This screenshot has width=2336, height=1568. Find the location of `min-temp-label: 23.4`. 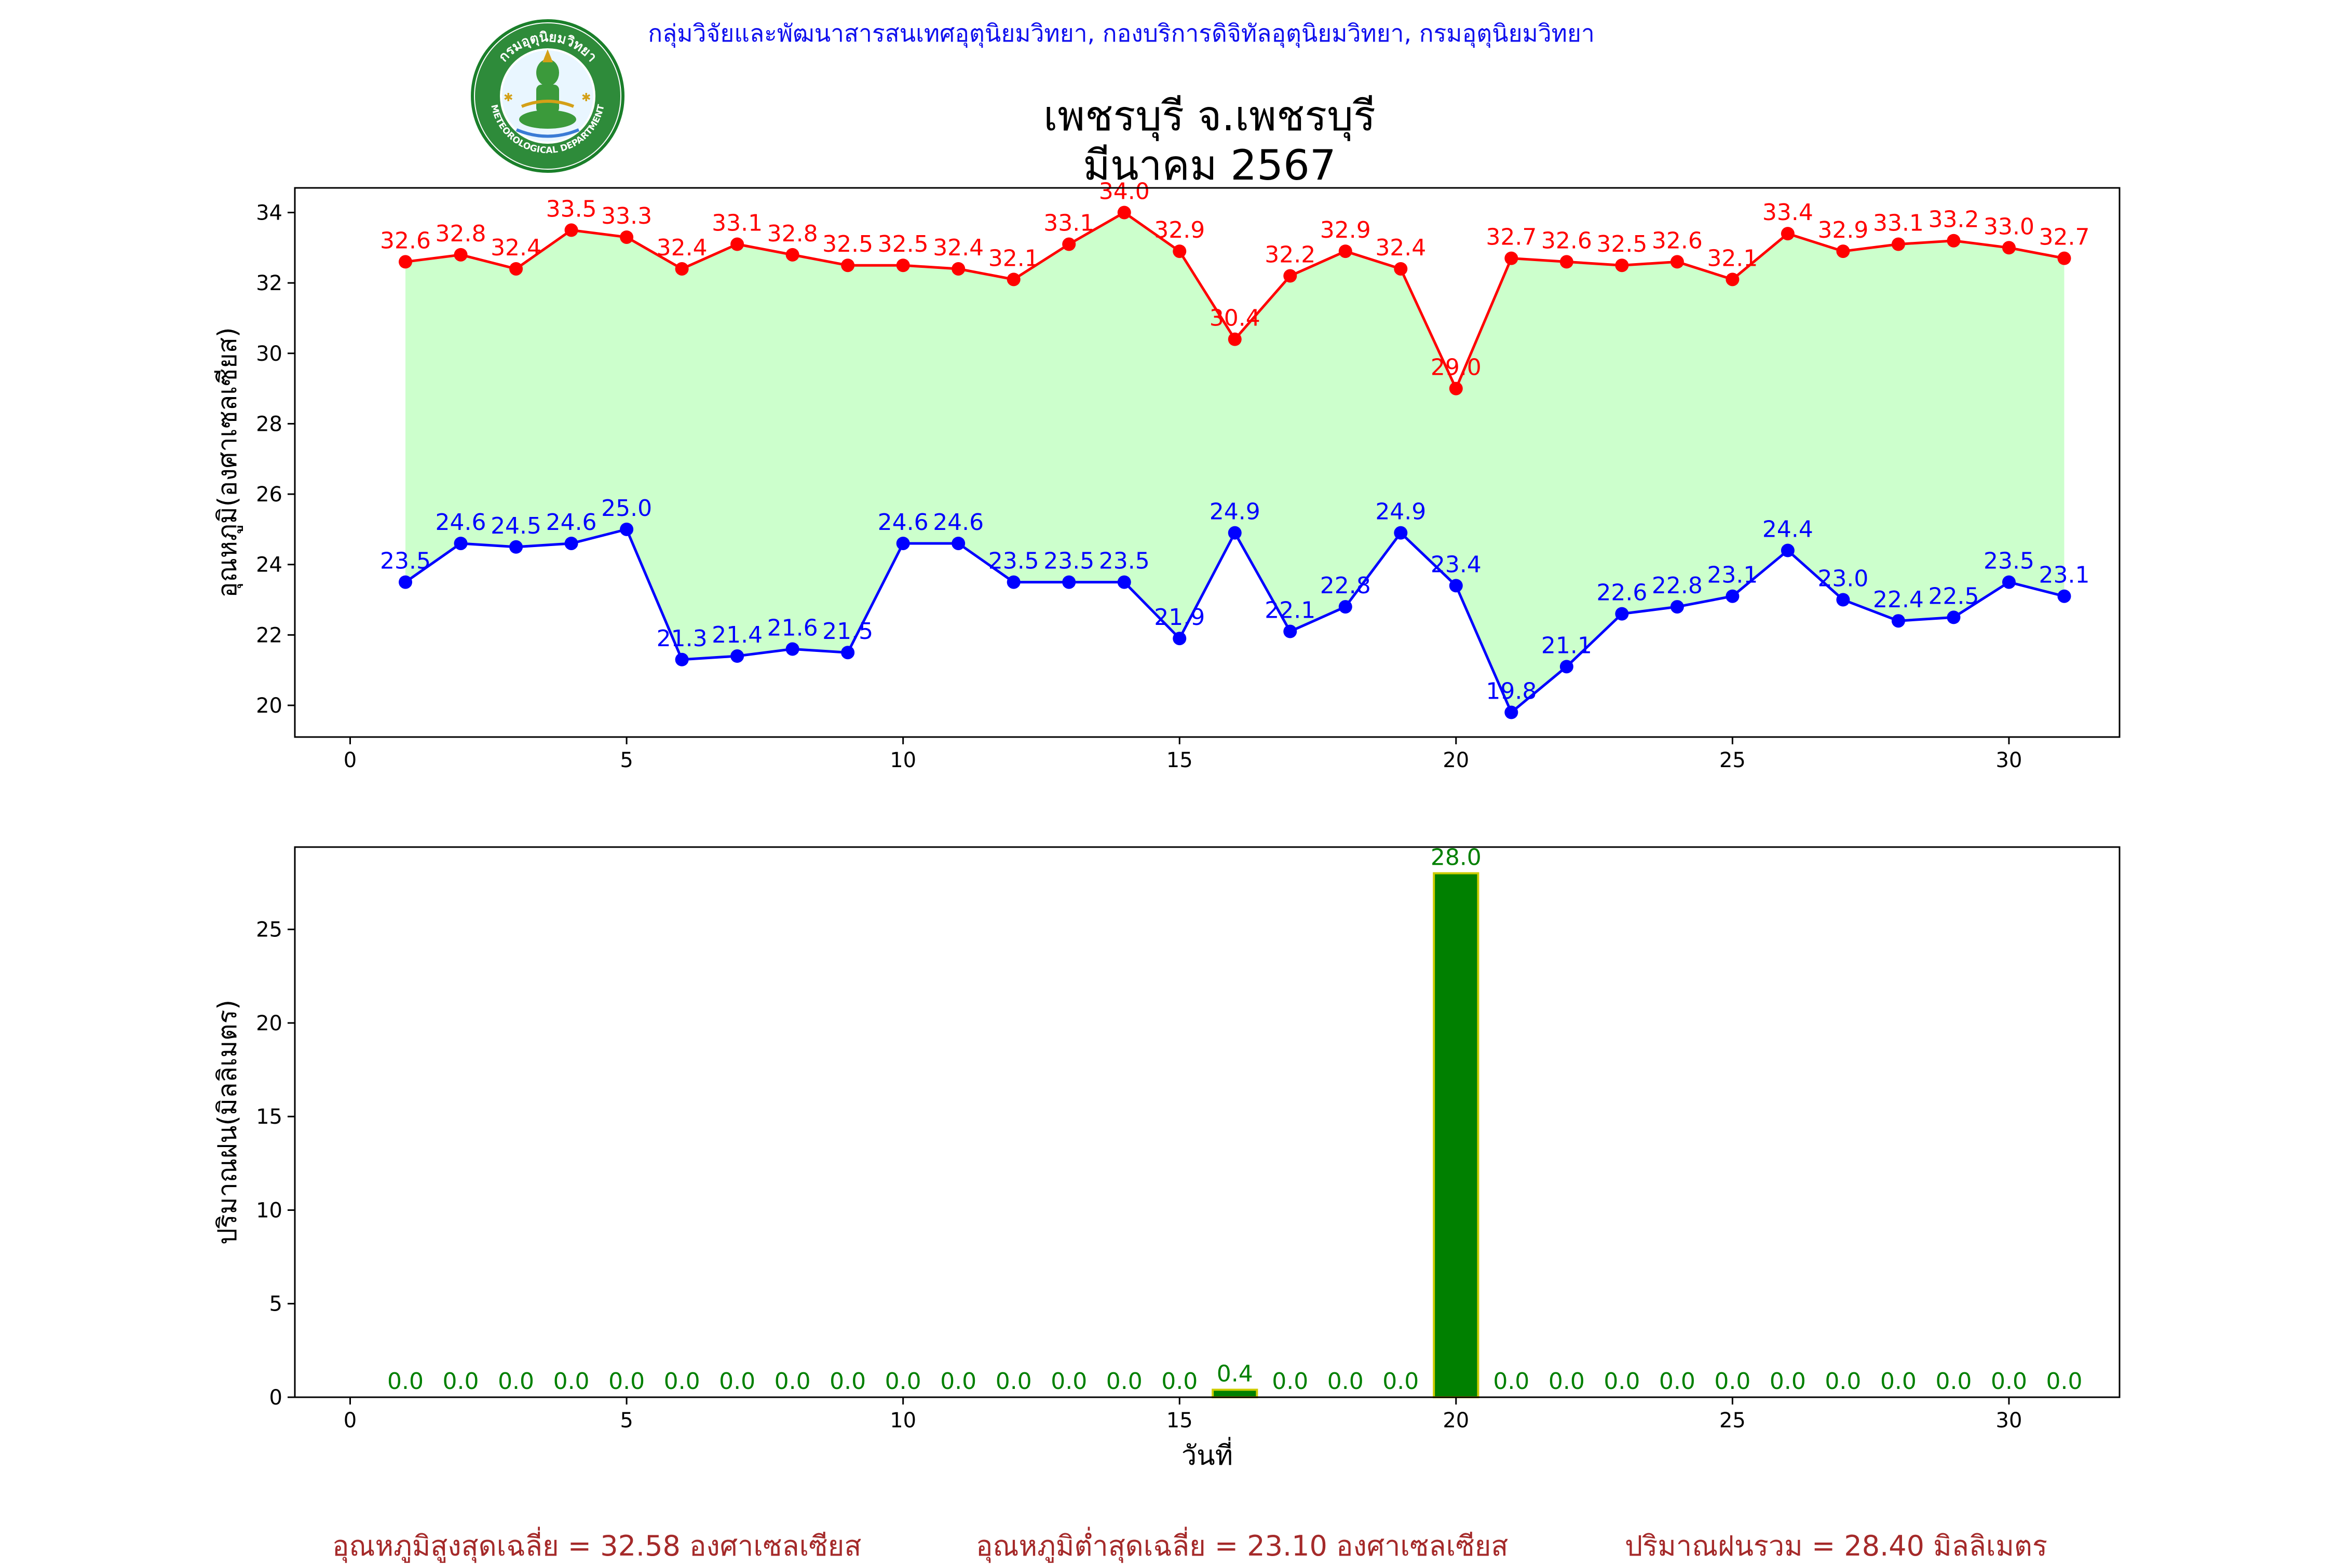

min-temp-label: 23.4 is located at coordinates (1456, 564).